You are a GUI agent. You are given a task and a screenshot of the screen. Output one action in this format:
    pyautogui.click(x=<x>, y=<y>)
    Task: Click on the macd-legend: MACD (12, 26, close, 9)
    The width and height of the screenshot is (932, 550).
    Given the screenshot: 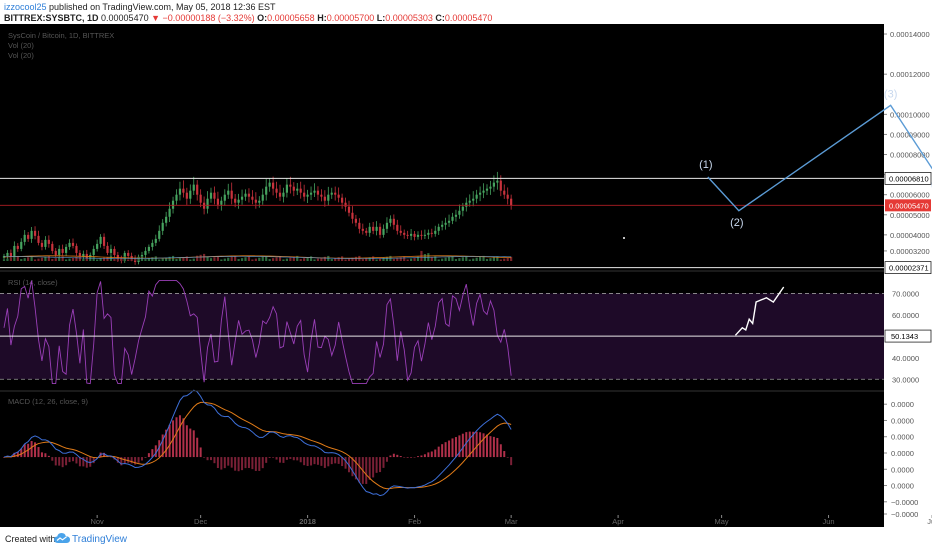 What is the action you would take?
    pyautogui.click(x=48, y=401)
    